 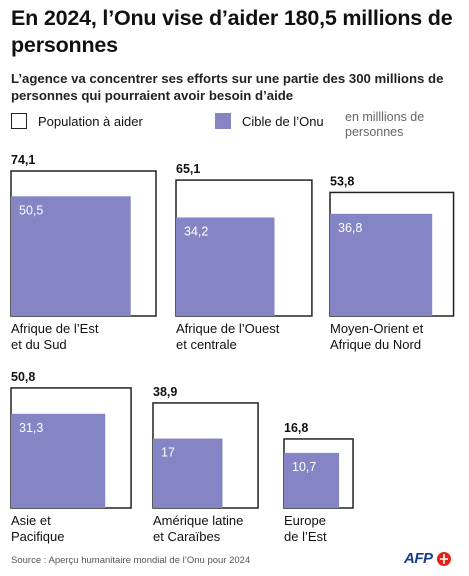 What do you see at coordinates (198, 520) in the screenshot?
I see `region-label: Amérique latine` at bounding box center [198, 520].